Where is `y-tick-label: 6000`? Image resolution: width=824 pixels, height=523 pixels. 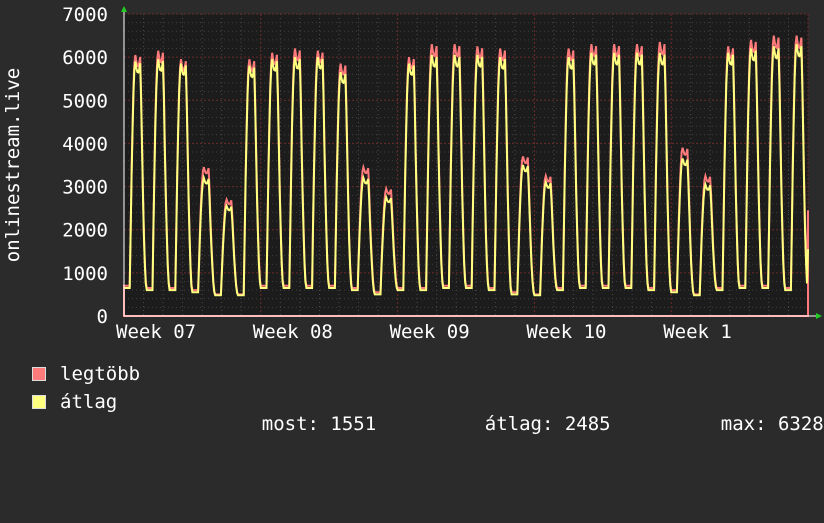 y-tick-label: 6000 is located at coordinates (85, 58).